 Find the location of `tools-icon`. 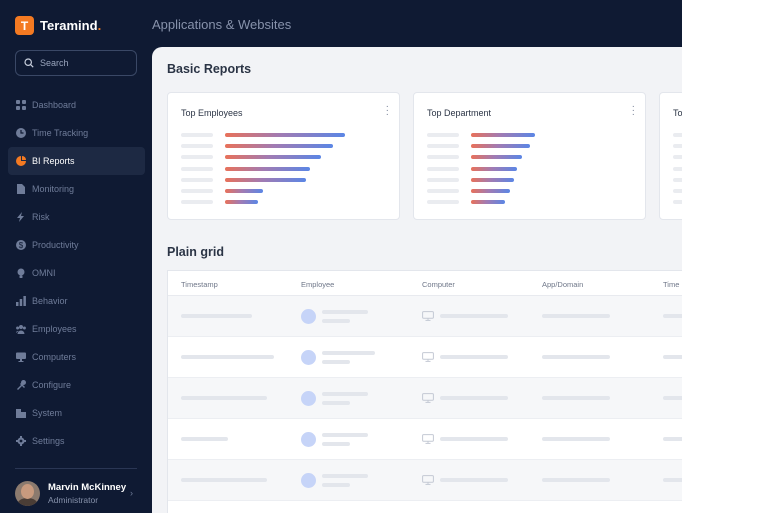

tools-icon is located at coordinates (21, 385).